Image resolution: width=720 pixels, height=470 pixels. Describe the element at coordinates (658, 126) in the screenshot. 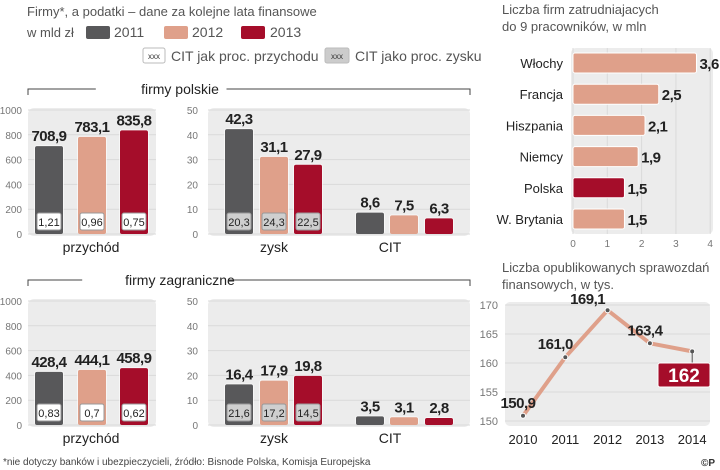

I see `hbar-value-label: 2,1` at that location.